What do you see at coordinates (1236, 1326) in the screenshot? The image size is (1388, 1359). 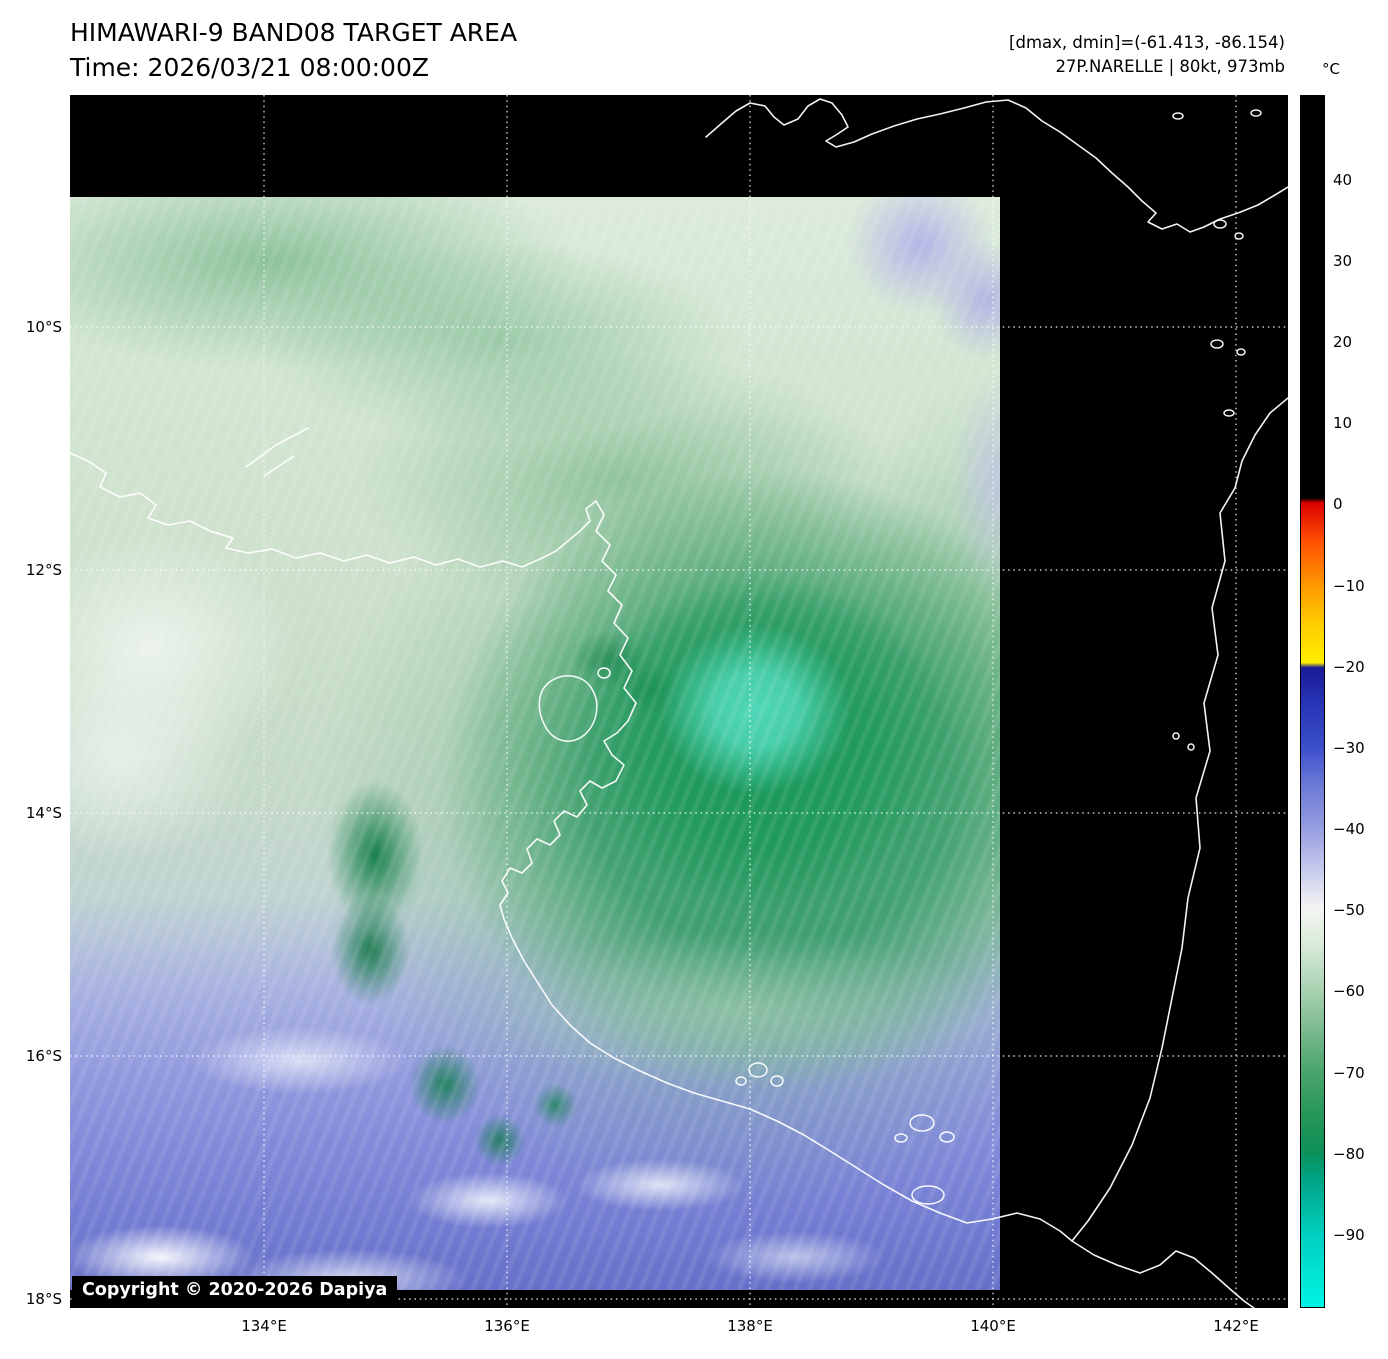 I see `lon-tick-142e: 142°E` at bounding box center [1236, 1326].